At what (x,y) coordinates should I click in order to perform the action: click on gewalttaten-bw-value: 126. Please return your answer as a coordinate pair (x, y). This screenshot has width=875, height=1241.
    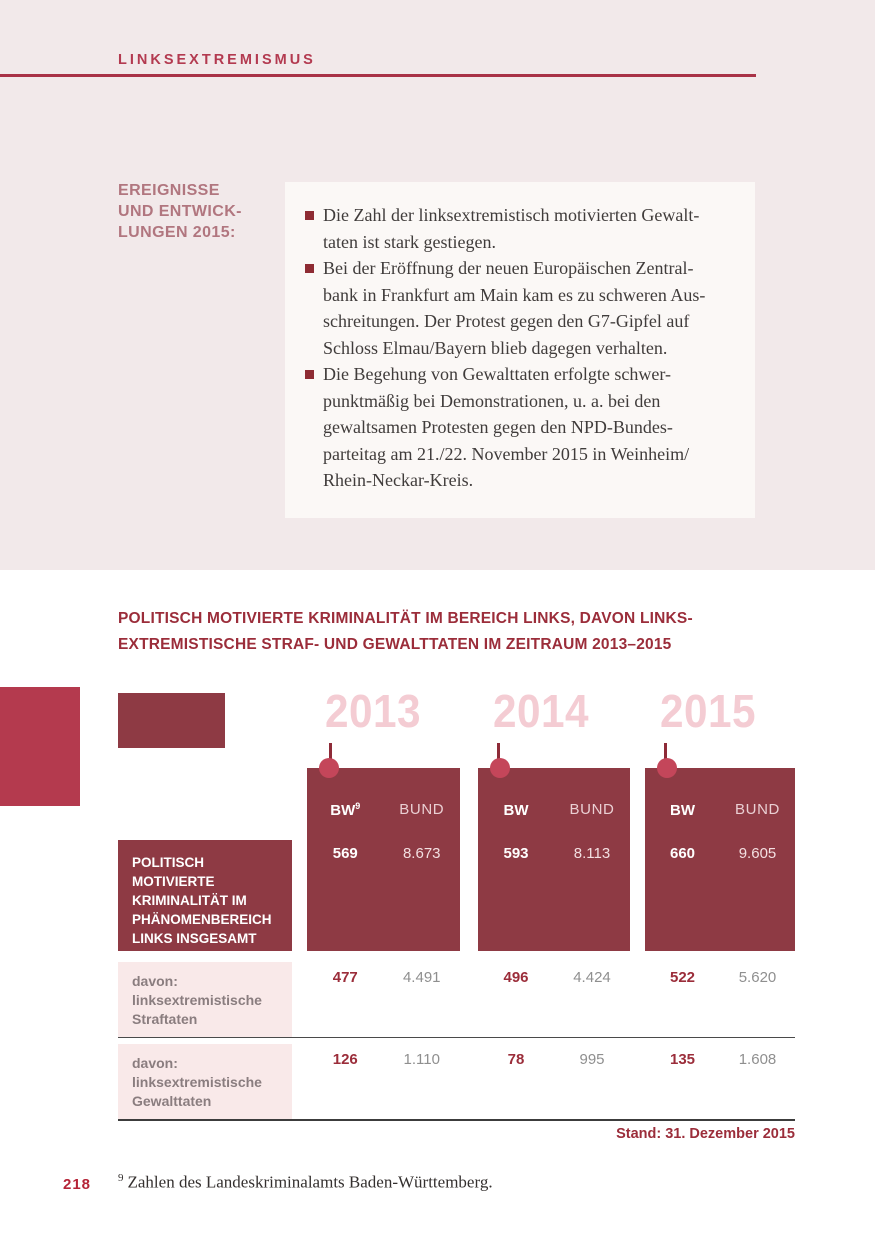
    Looking at the image, I should click on (345, 1059).